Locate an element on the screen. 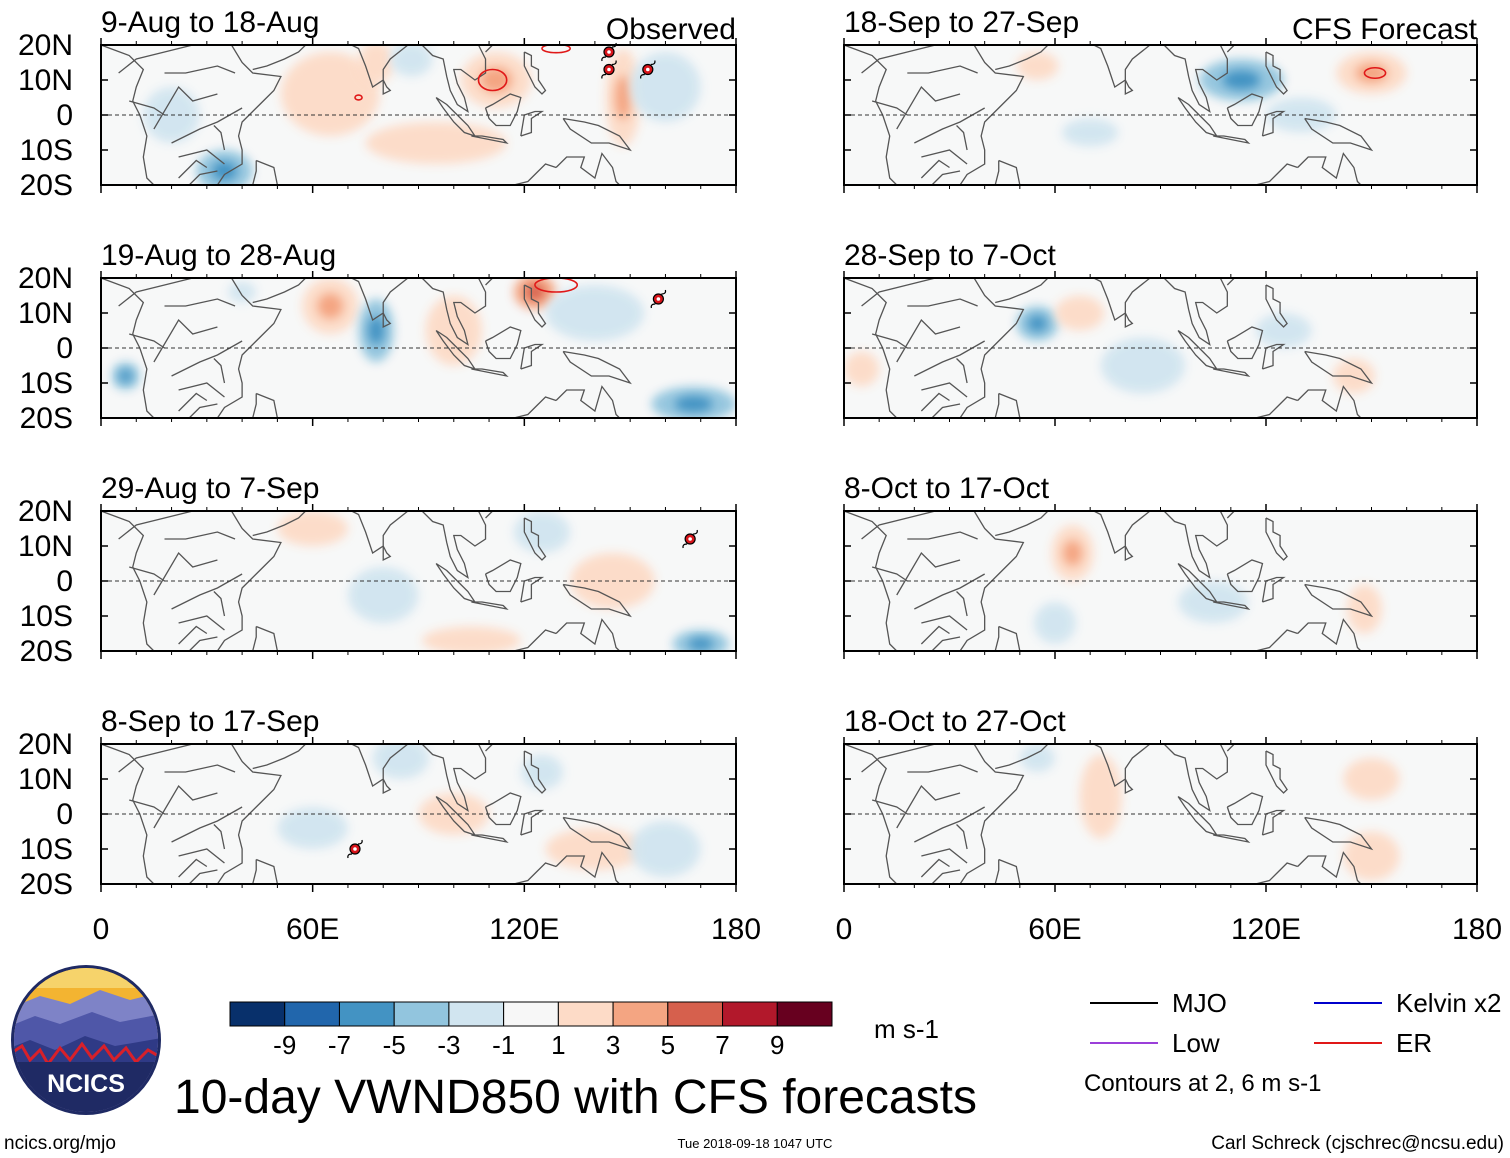 Image resolution: width=1510 pixels, height=1158 pixels. panel-title: 8-Oct to 17-Oct is located at coordinates (947, 488).